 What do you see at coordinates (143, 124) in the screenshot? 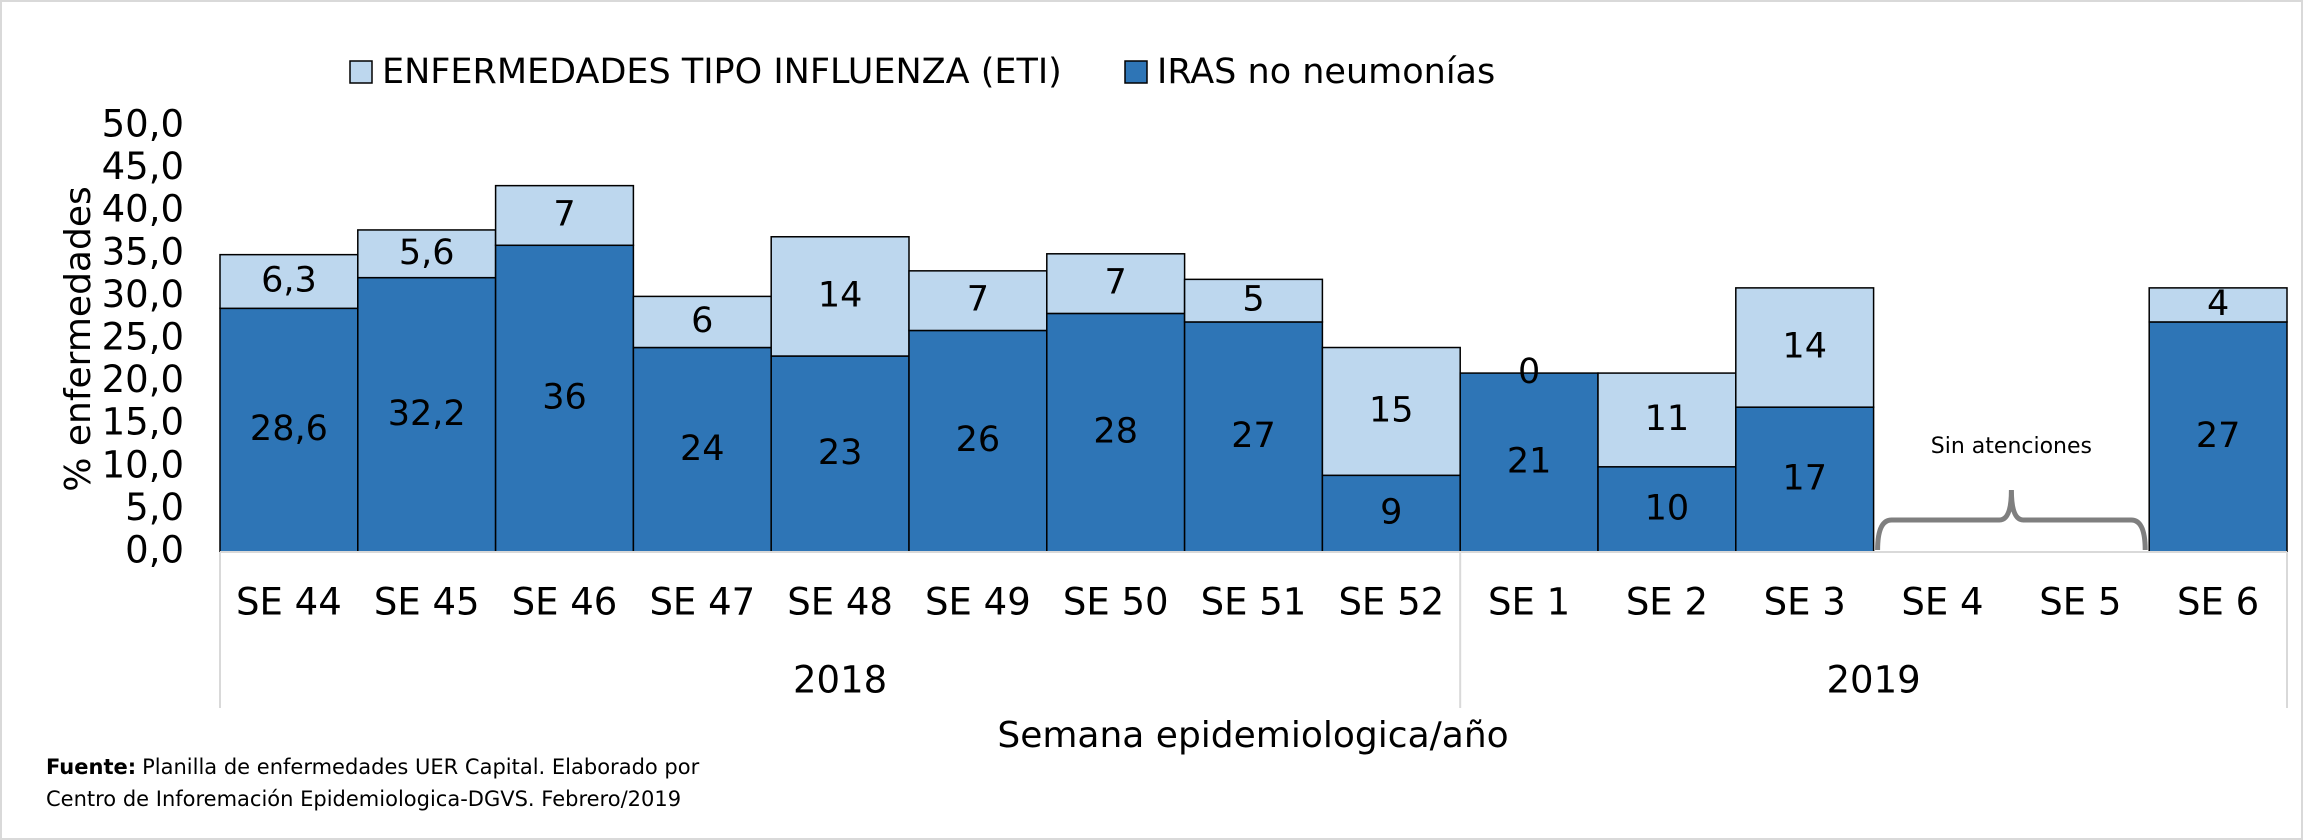
I see `y-tick-label: 50,0` at bounding box center [143, 124].